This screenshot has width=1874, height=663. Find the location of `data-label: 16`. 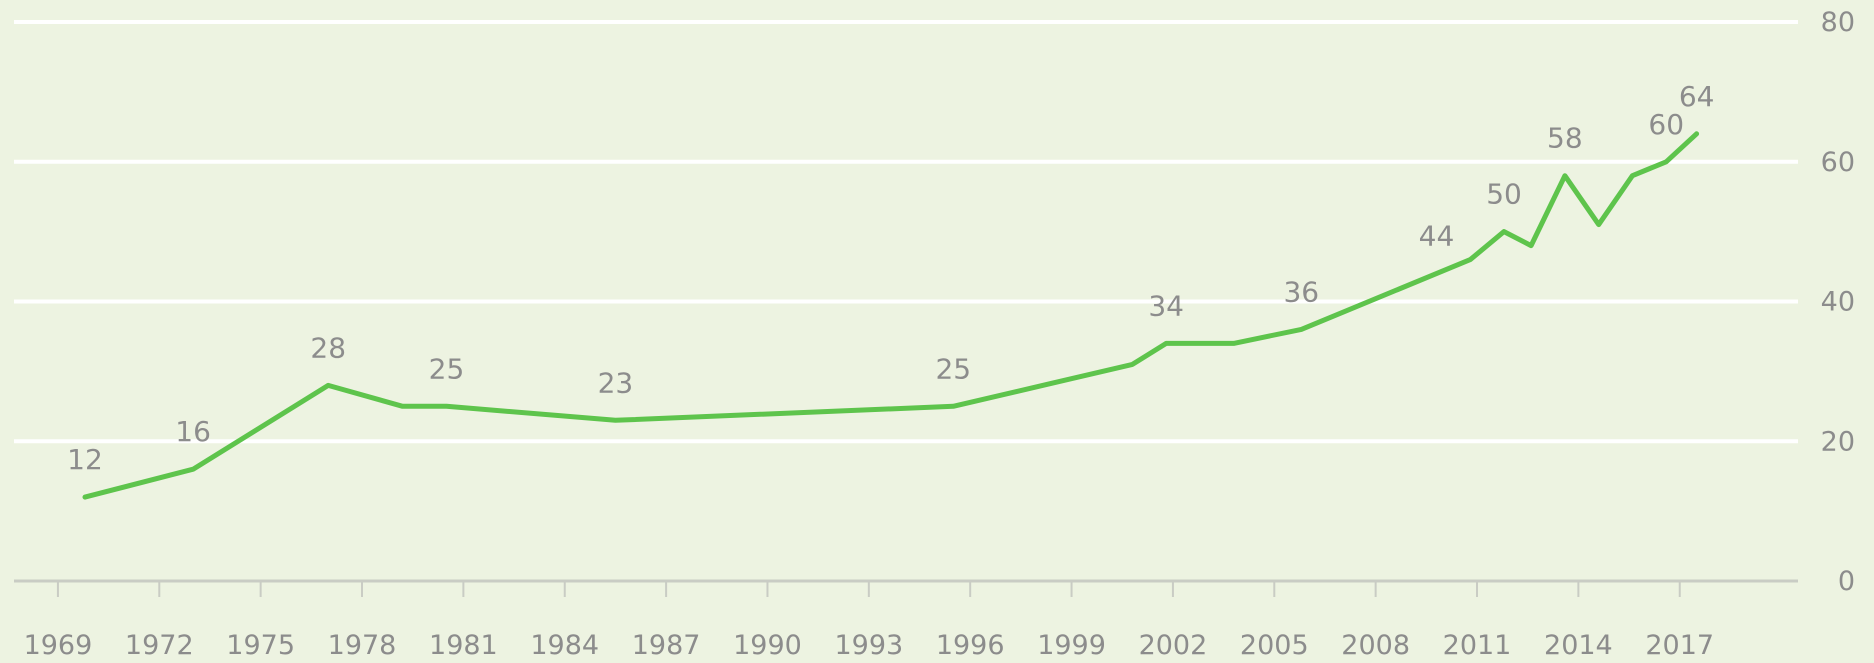

data-label: 16 is located at coordinates (193, 431).